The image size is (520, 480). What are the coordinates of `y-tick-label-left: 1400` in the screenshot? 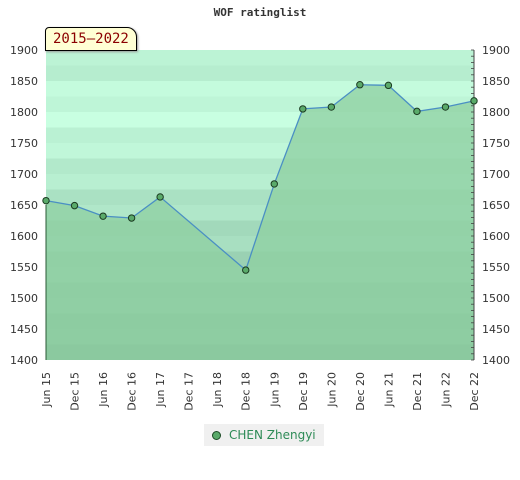 It's located at (24, 360).